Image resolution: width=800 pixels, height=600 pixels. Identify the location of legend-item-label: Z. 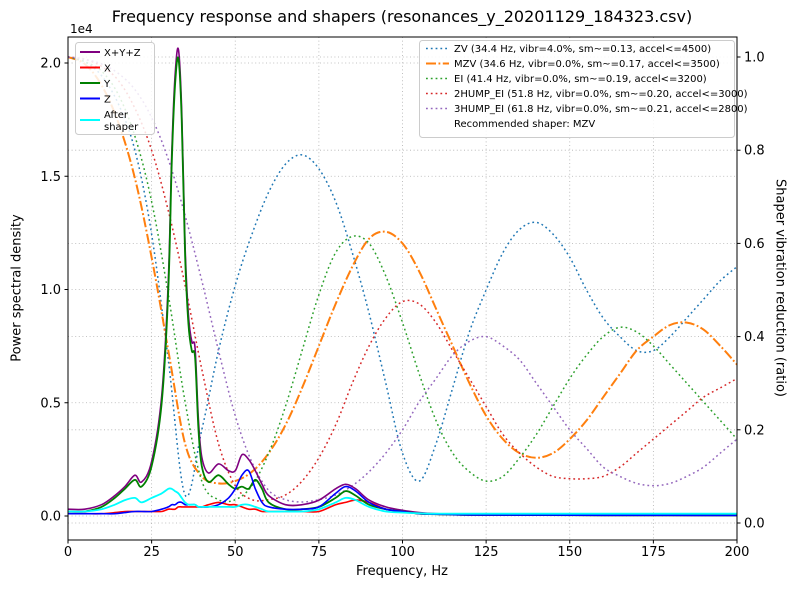
(107, 100).